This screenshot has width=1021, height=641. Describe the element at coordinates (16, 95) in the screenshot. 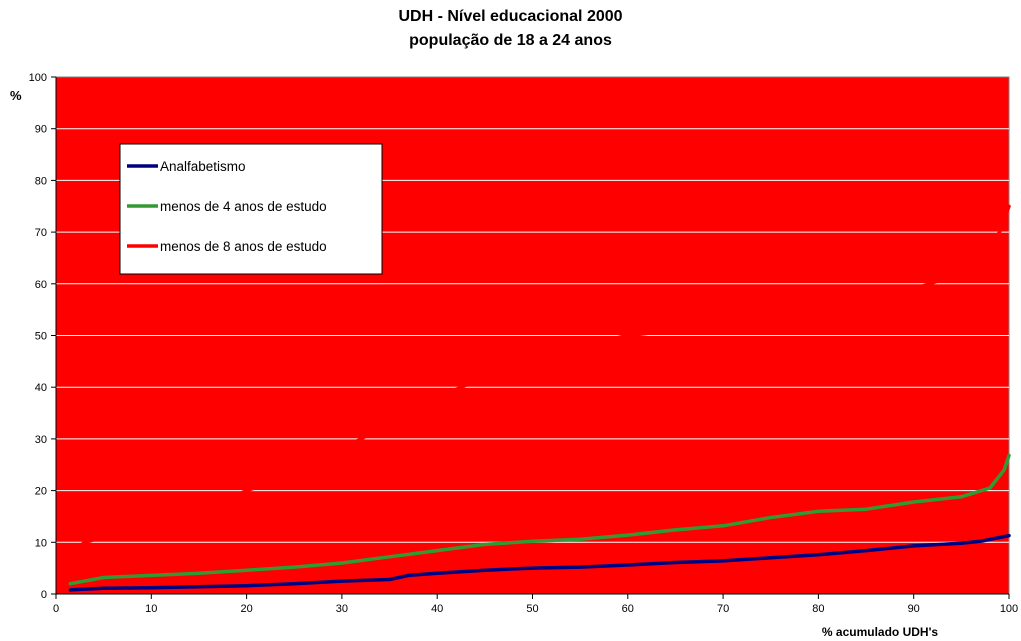

I see `y-axis-label: %` at that location.